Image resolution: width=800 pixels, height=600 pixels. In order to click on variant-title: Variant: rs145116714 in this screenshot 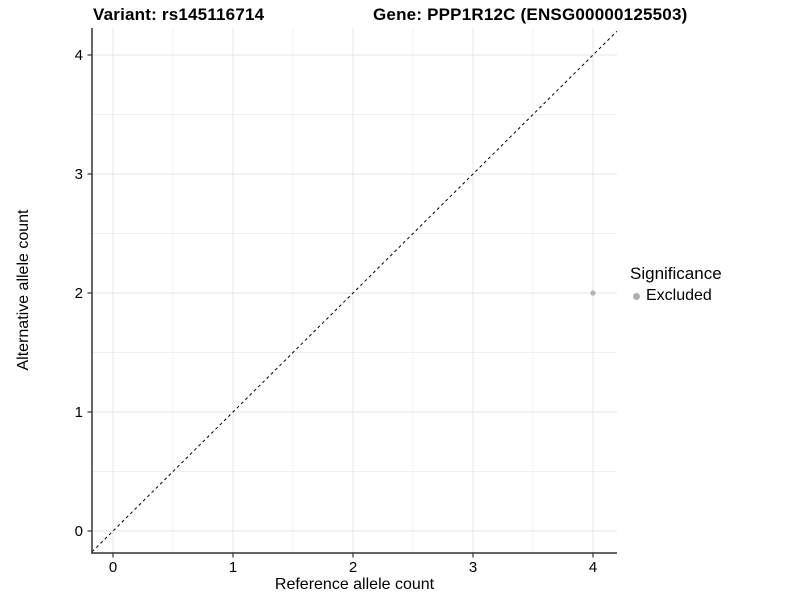, I will do `click(179, 14)`.